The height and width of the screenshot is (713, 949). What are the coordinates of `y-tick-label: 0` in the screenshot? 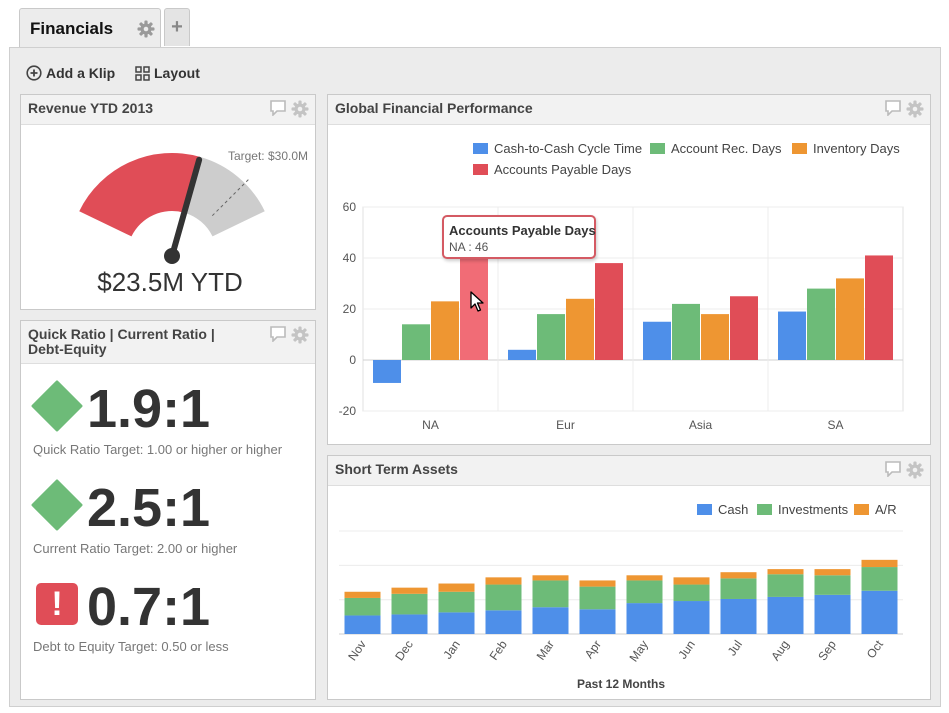 It's located at (352, 360).